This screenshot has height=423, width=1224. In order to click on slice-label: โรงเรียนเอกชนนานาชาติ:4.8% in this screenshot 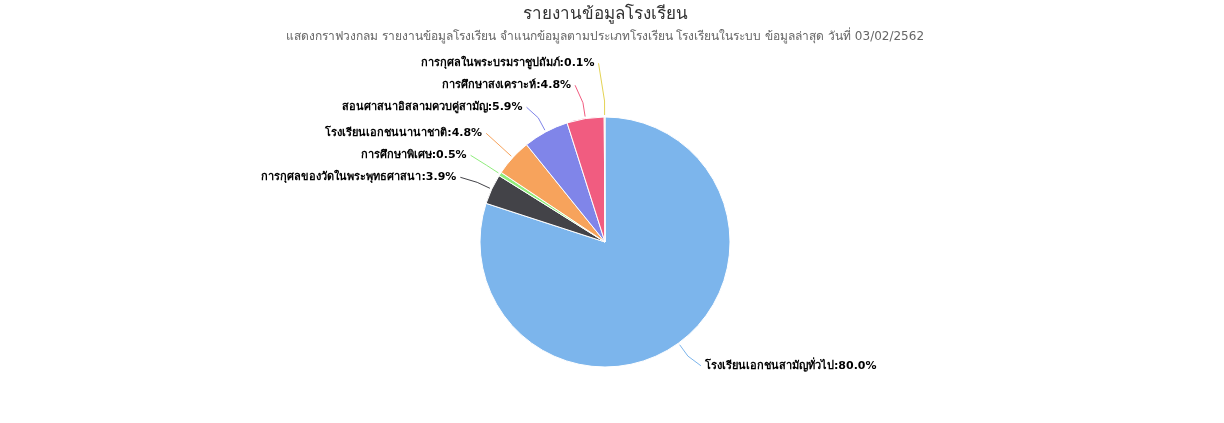, I will do `click(403, 132)`.